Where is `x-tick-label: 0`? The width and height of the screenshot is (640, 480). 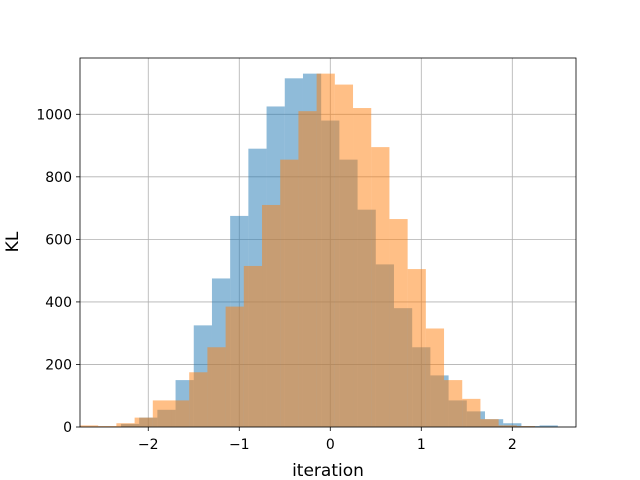 x-tick-label: 0 is located at coordinates (330, 445).